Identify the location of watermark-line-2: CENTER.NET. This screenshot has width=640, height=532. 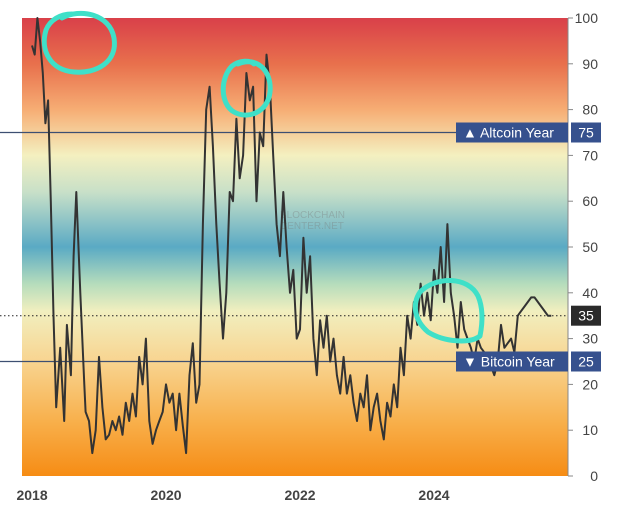
(312, 226).